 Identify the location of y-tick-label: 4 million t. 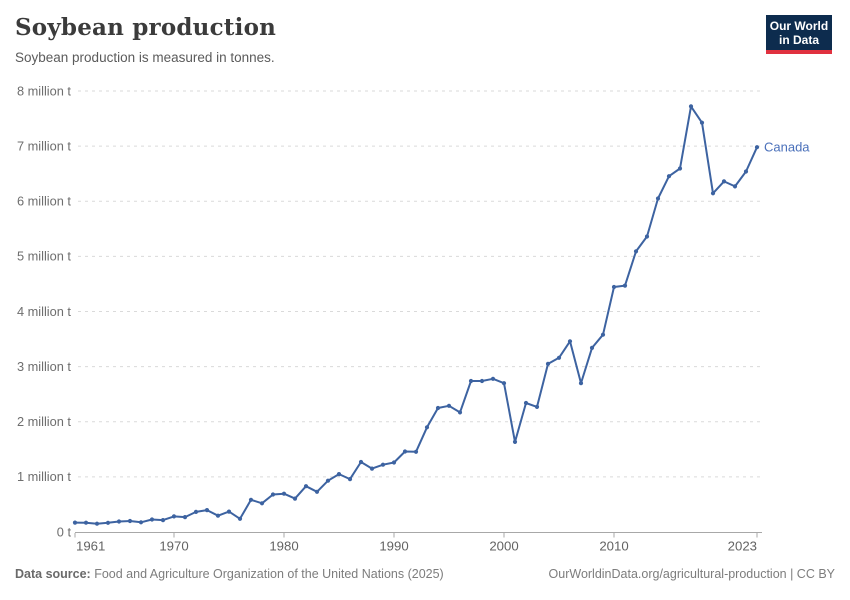
(44, 311).